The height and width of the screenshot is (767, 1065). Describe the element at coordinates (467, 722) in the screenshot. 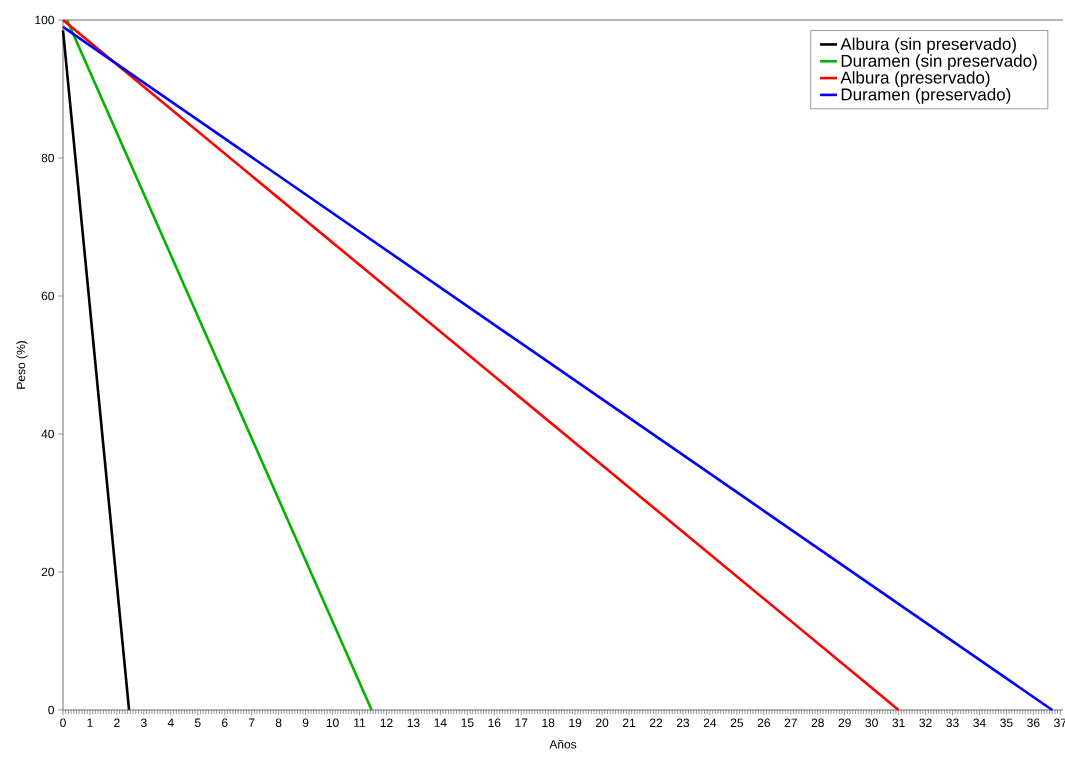

I see `x-tick-label: 15` at that location.